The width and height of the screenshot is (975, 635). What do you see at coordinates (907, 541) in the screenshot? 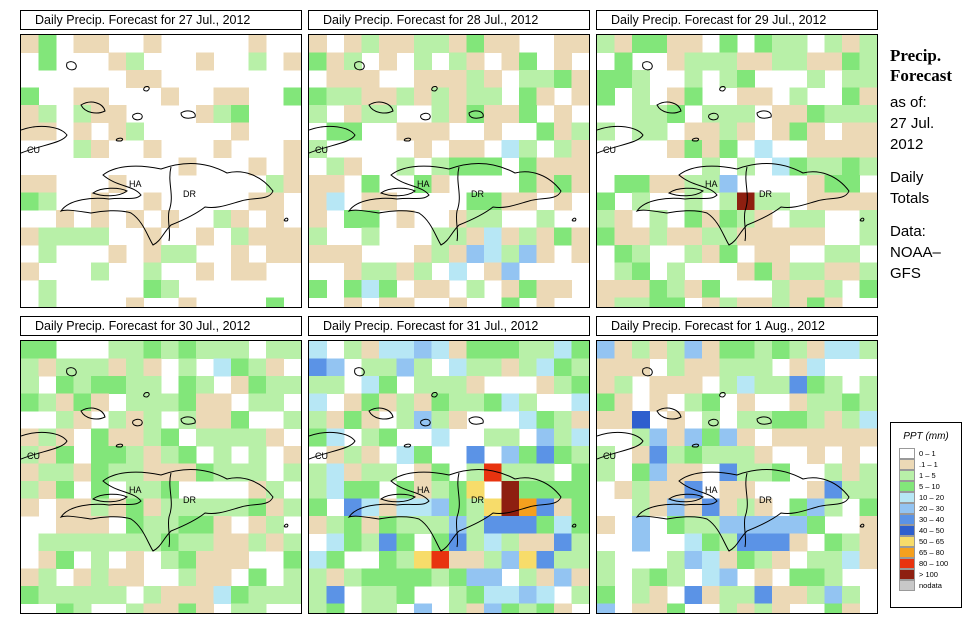
I see `legend-swatch` at bounding box center [907, 541].